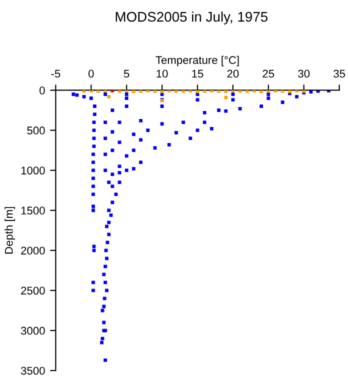 The width and height of the screenshot is (348, 384). Describe the element at coordinates (233, 74) in the screenshot. I see `x-tick-label: 20` at that location.